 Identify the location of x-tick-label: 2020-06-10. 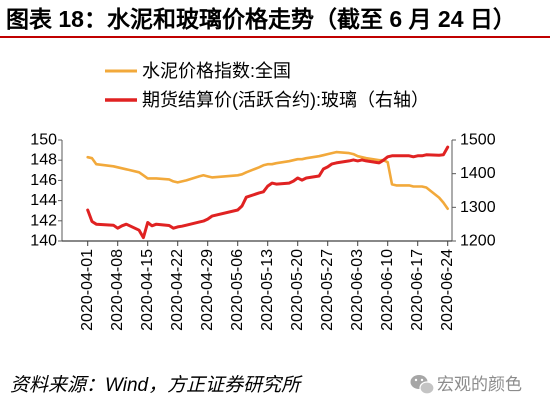
(387, 290).